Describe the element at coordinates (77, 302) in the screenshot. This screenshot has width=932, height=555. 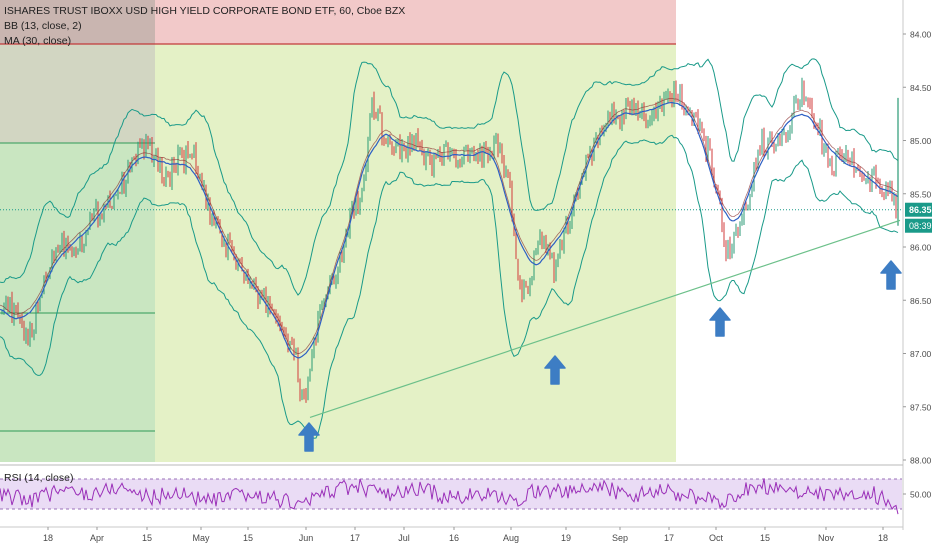
I see `dark-green-zone` at that location.